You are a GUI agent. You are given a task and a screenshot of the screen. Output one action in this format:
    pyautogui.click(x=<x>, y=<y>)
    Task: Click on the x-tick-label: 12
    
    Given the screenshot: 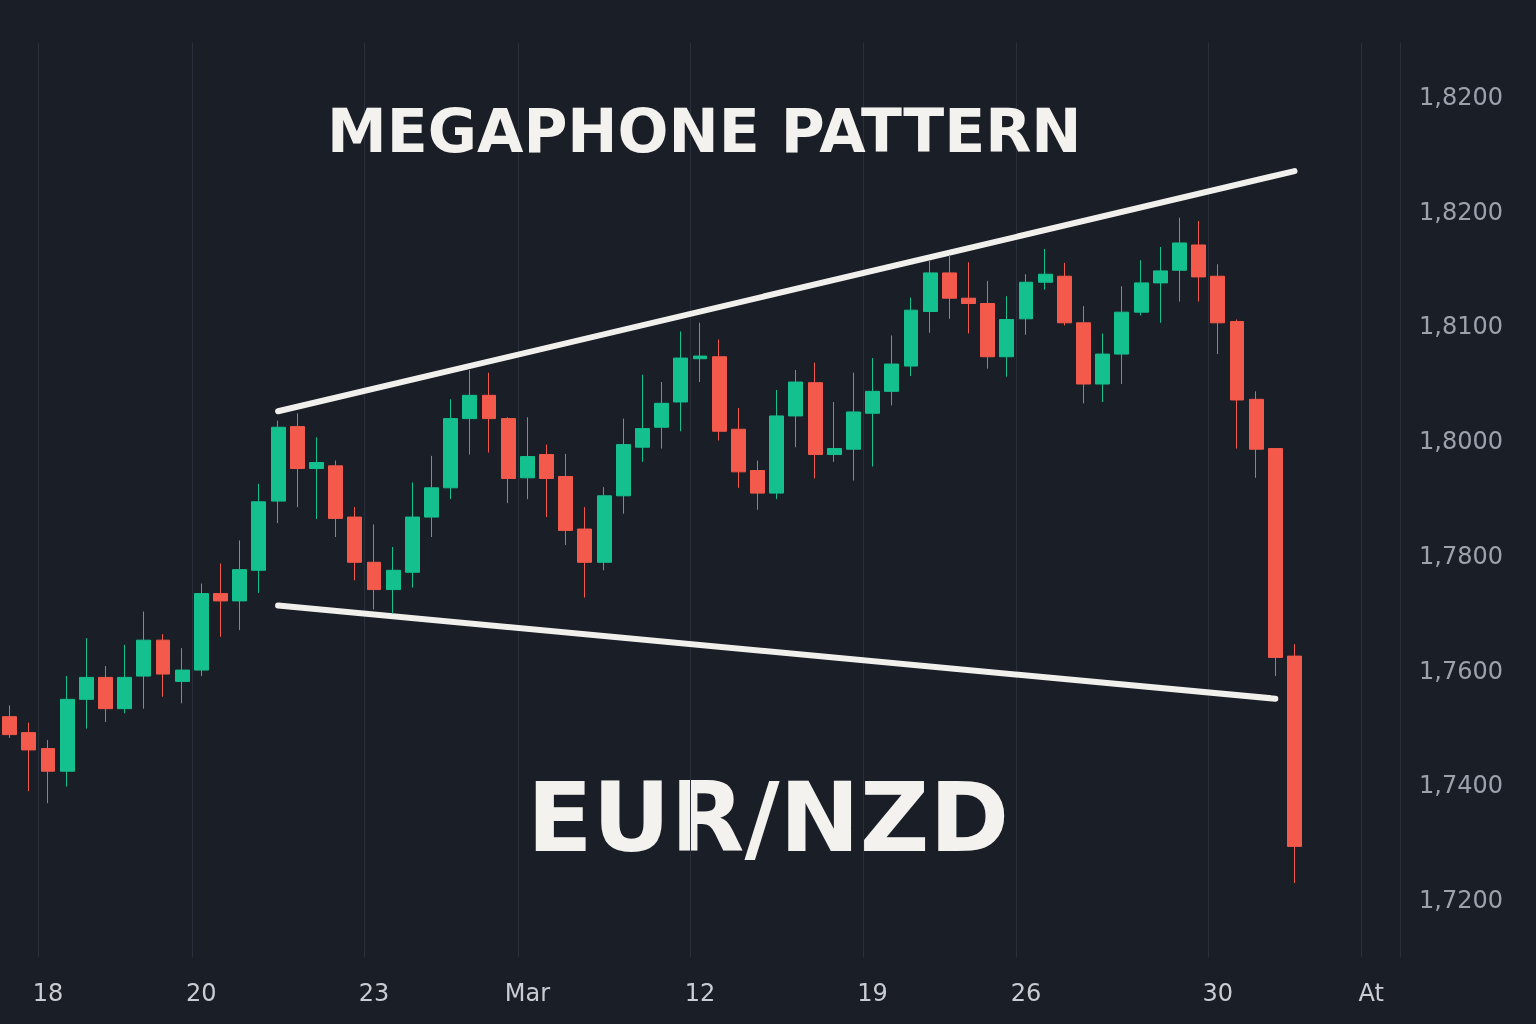 What is the action you would take?
    pyautogui.click(x=700, y=993)
    